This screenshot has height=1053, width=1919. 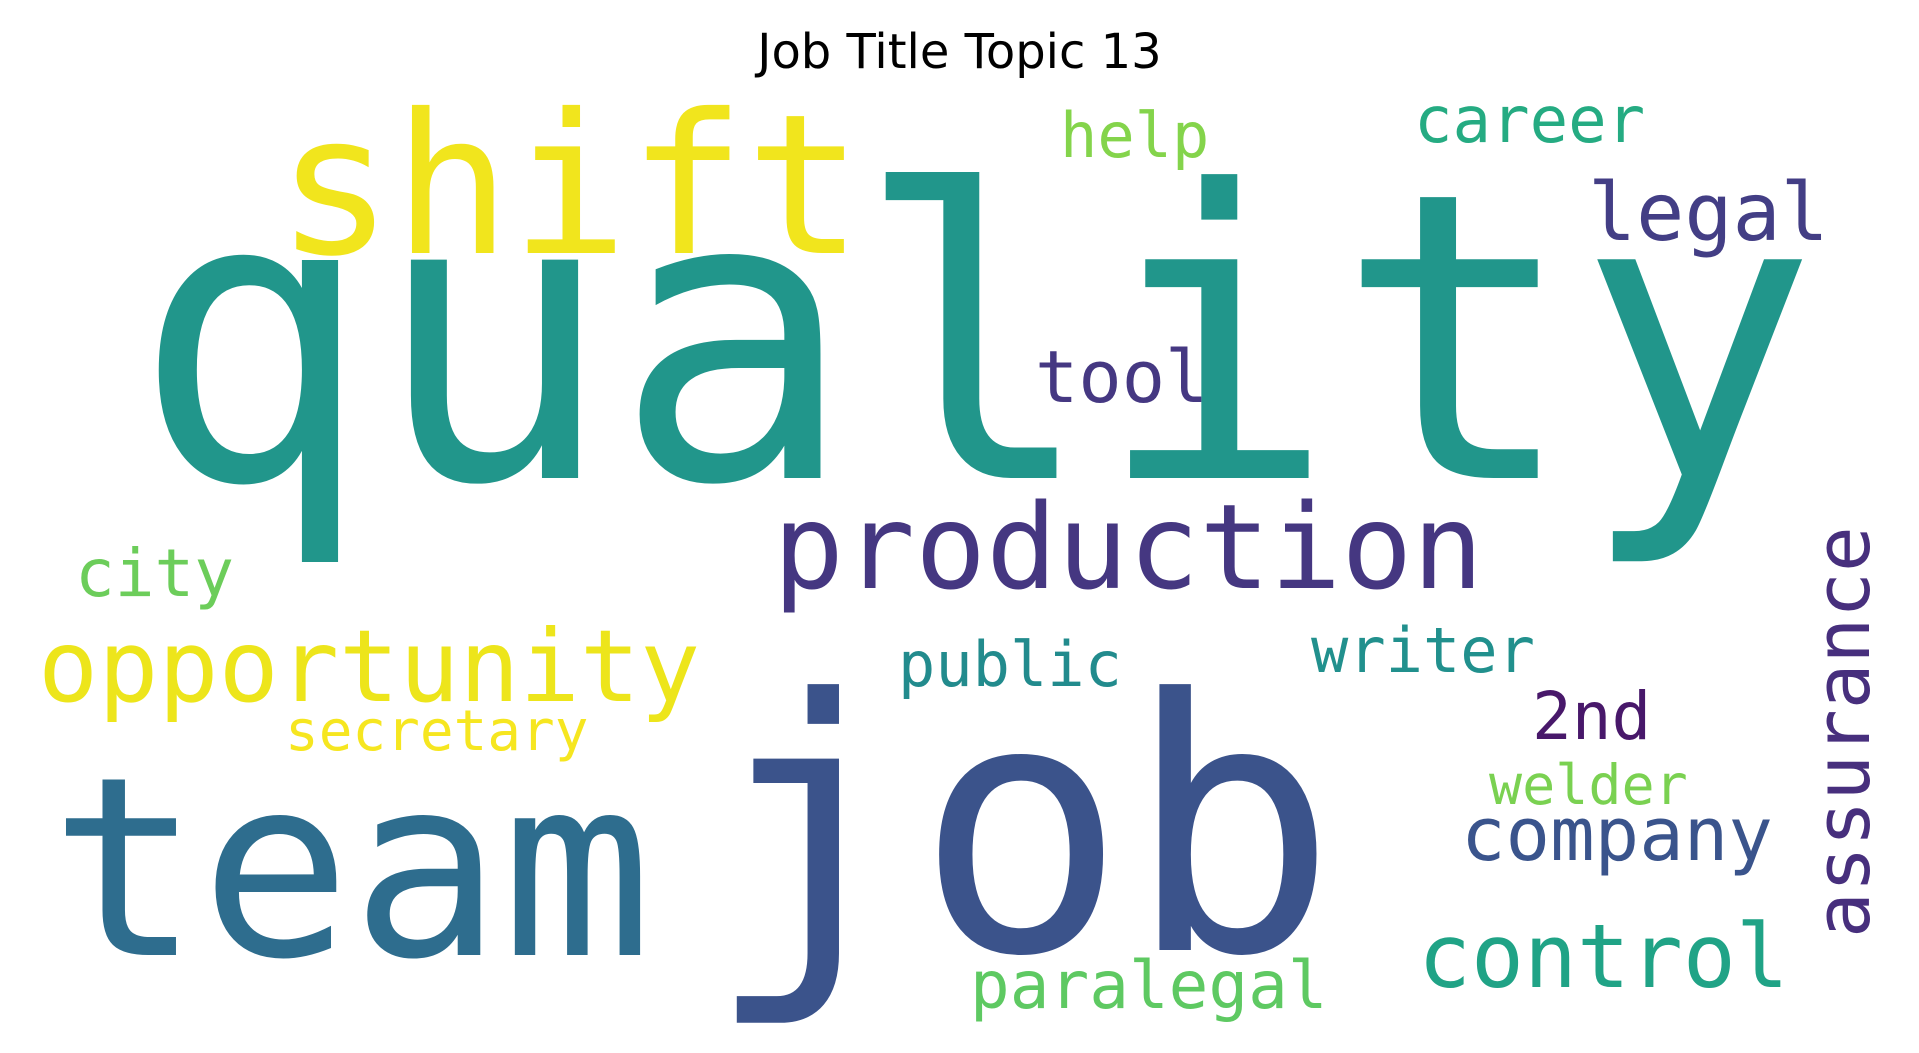 What do you see at coordinates (1021, 829) in the screenshot?
I see `word-job: job` at bounding box center [1021, 829].